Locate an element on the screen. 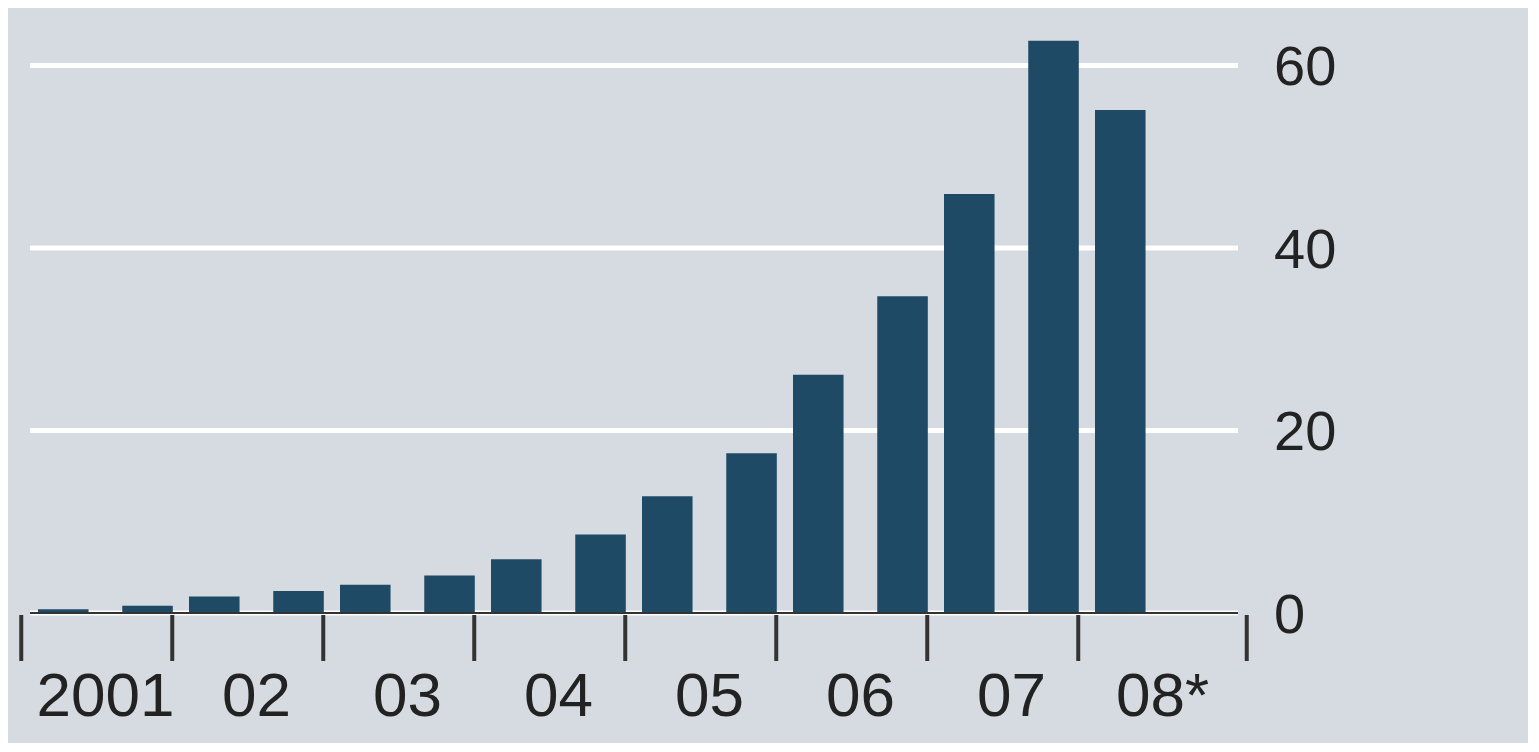  y-tick-label: 60 is located at coordinates (1305, 66).